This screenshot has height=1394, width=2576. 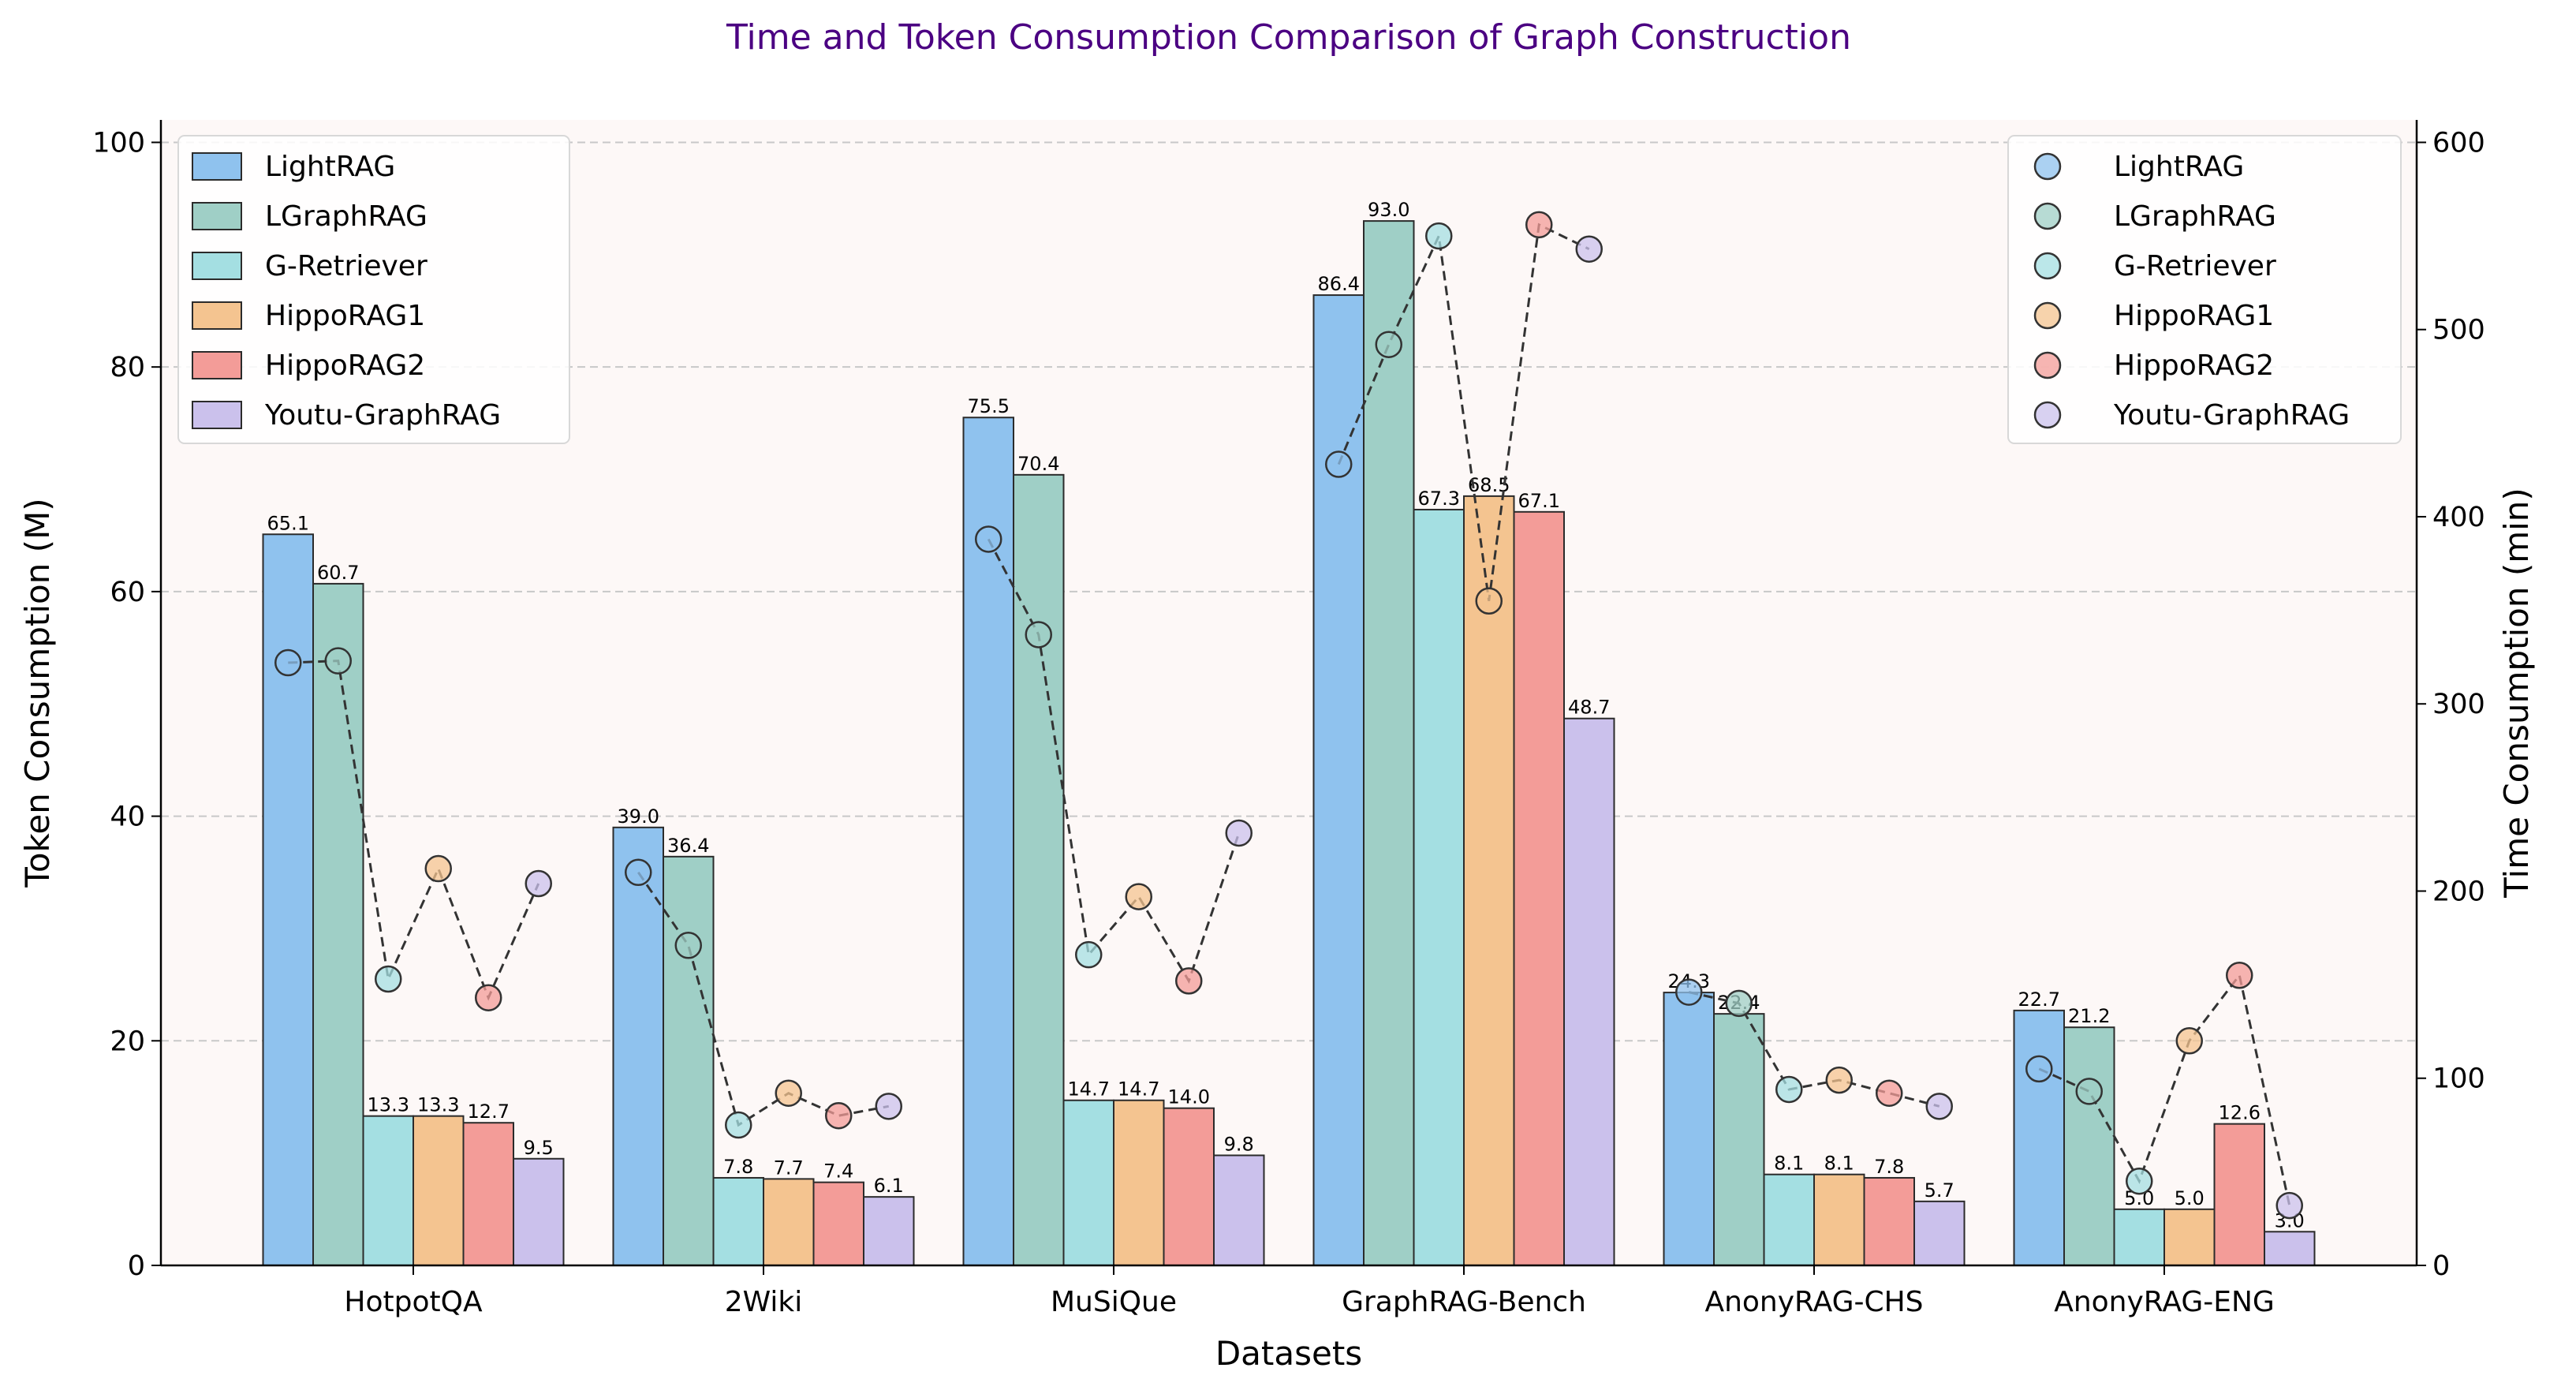 What do you see at coordinates (118, 143) in the screenshot?
I see `y-tick-label: 100` at bounding box center [118, 143].